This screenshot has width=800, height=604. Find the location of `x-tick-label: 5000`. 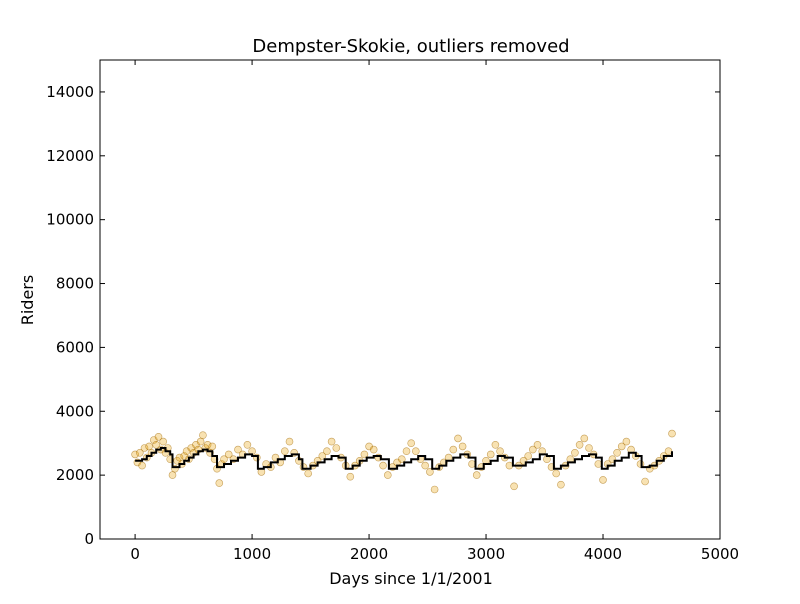

x-tick-label: 5000 is located at coordinates (720, 554).